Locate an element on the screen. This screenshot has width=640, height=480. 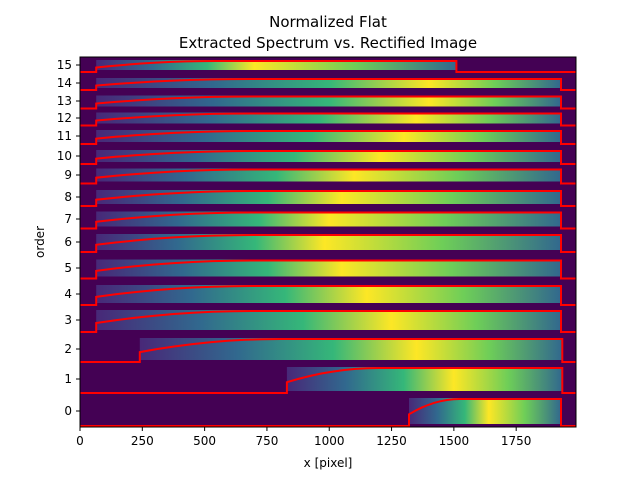
y-tick-label: 14 is located at coordinates (64, 83).